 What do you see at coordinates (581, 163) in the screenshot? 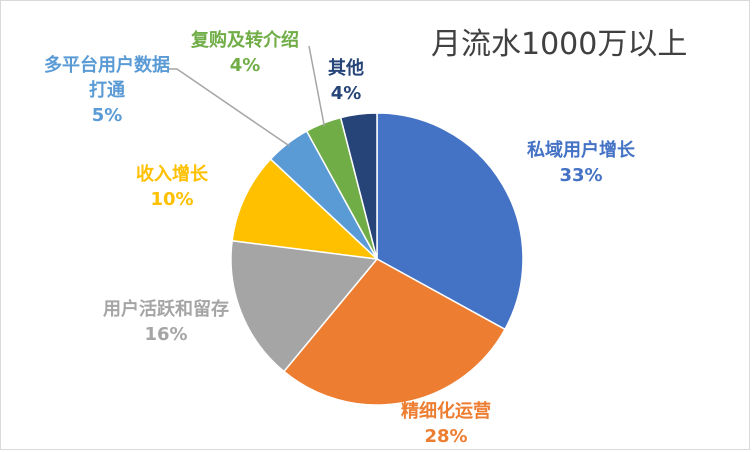
I see `slice-label-private-domain: 私域用户增长 33%` at bounding box center [581, 163].